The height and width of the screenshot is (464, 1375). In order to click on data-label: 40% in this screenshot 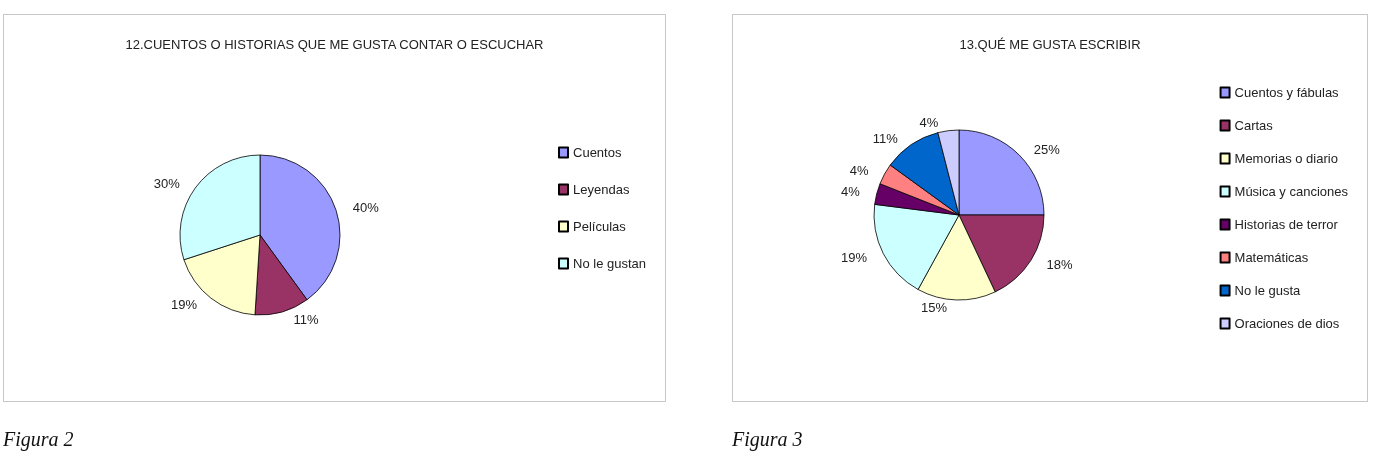, I will do `click(366, 208)`.